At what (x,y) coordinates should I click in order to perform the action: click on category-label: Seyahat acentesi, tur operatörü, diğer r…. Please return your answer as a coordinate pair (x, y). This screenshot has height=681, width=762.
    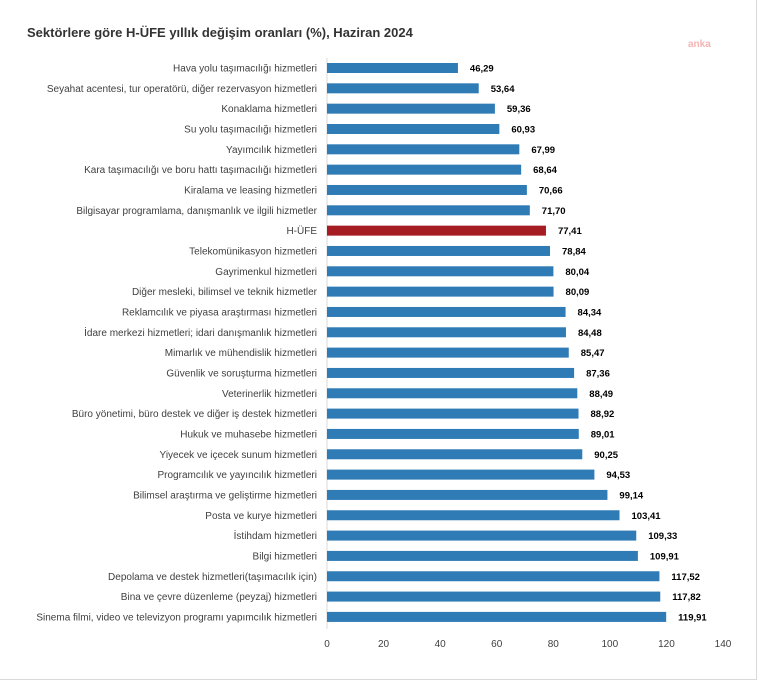
    Looking at the image, I should click on (182, 89).